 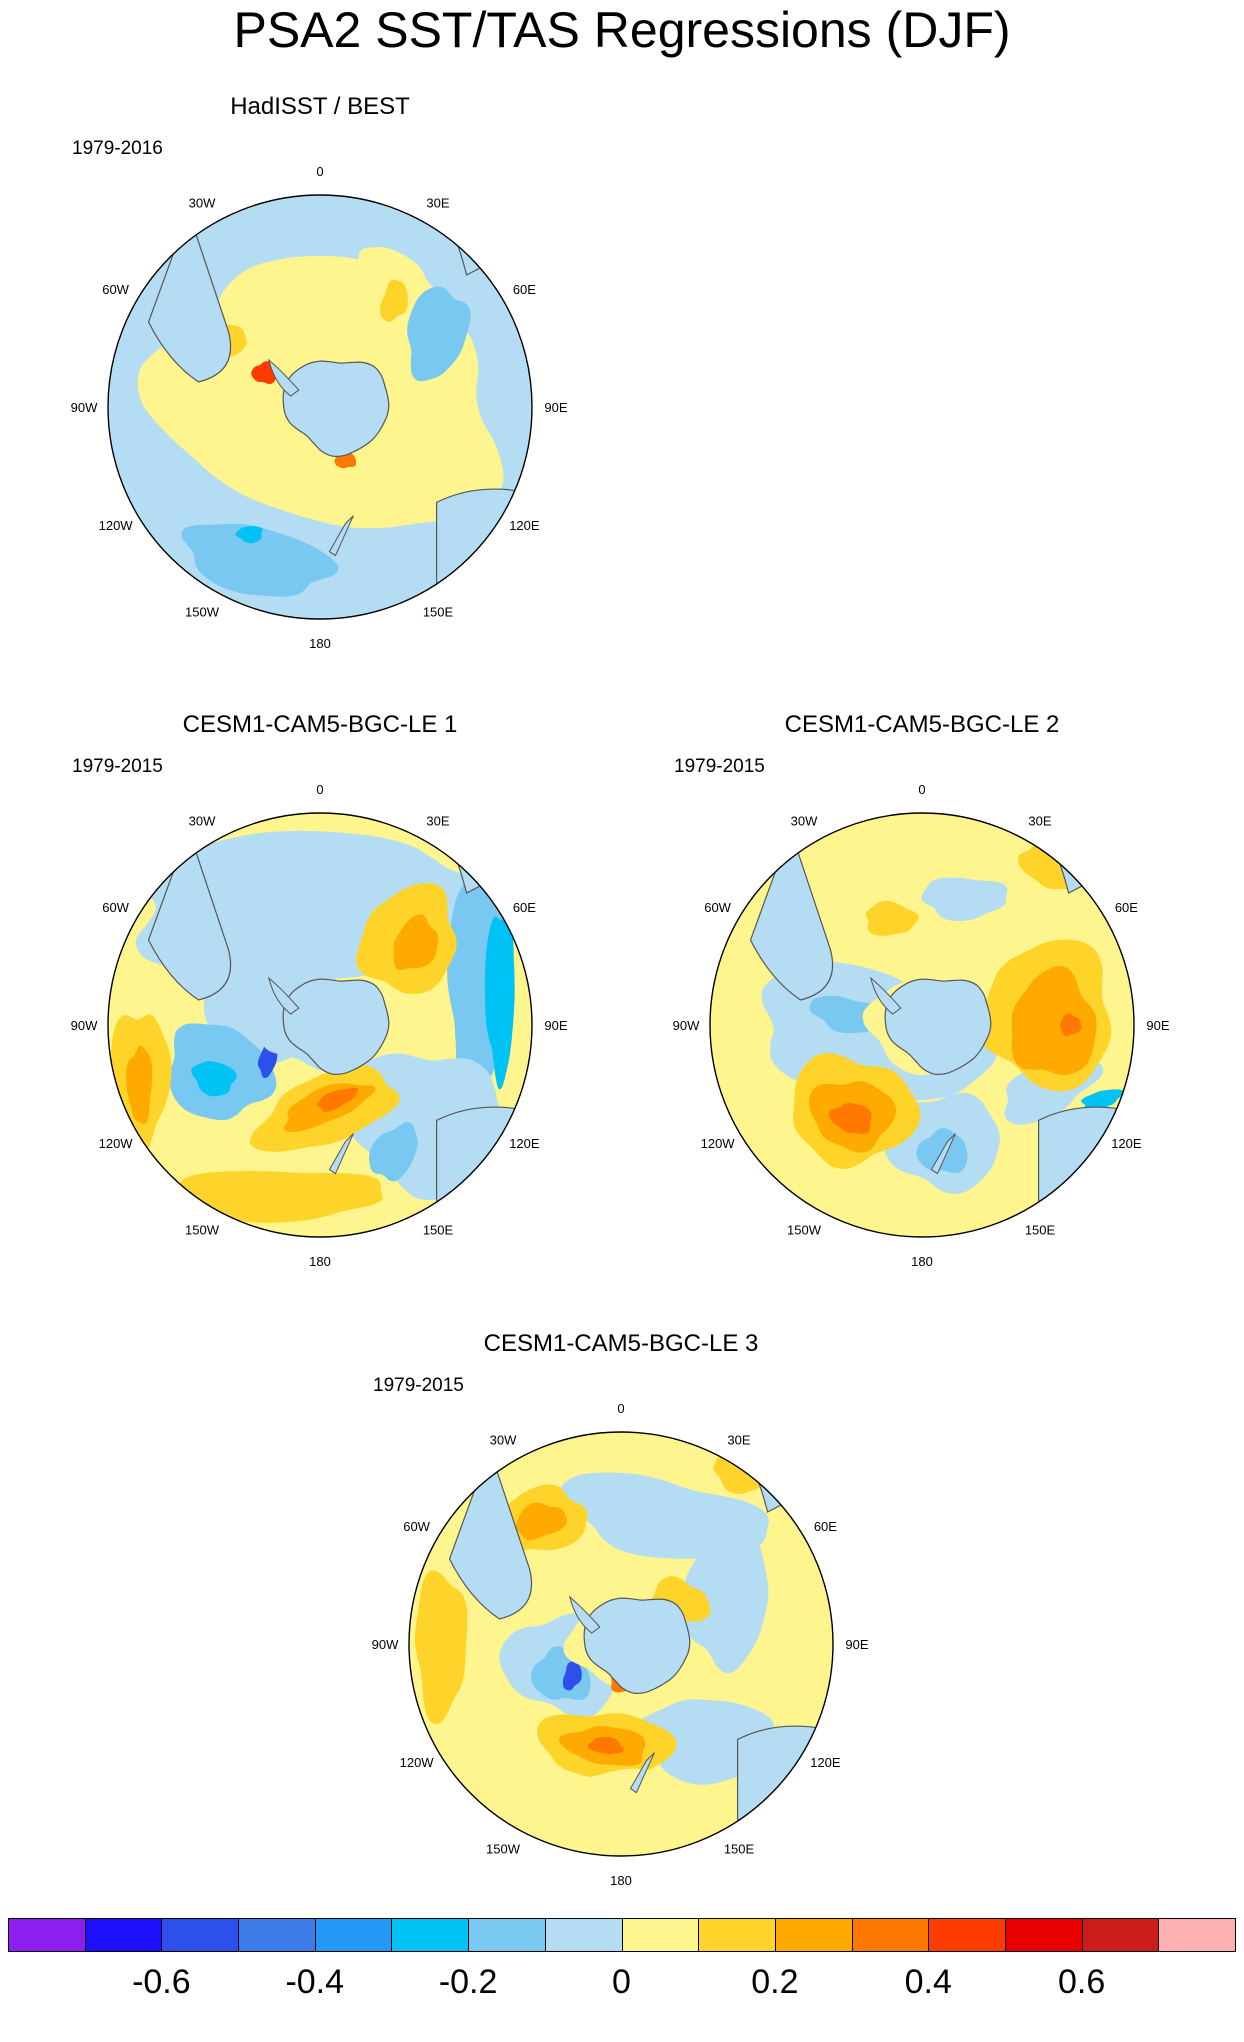 What do you see at coordinates (621, 1343) in the screenshot?
I see `panel-title: CESM1-CAM5-BGC-LE 3` at bounding box center [621, 1343].